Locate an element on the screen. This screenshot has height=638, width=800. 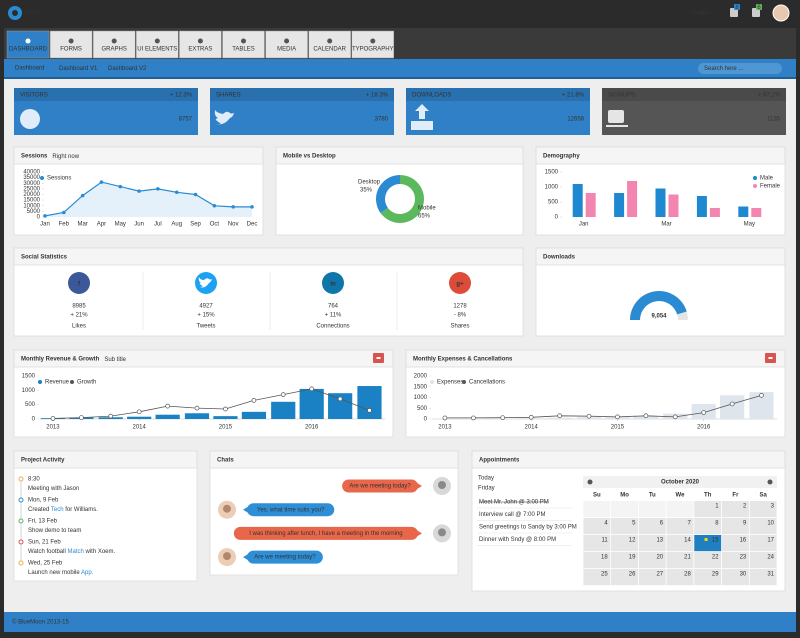
panel-button-icon is located at coordinates (770, 358).